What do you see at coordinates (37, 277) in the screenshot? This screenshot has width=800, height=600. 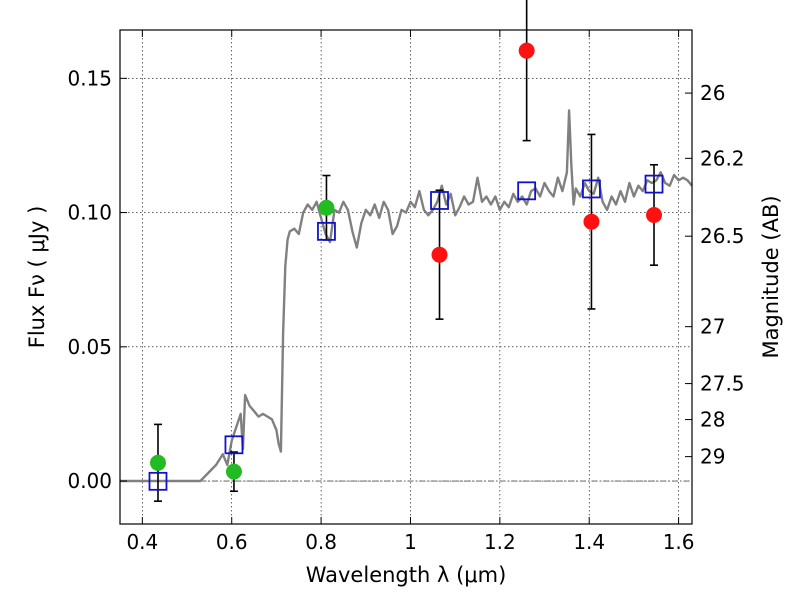 I see `y-axis-title: Flux Fν ( μJy )` at bounding box center [37, 277].